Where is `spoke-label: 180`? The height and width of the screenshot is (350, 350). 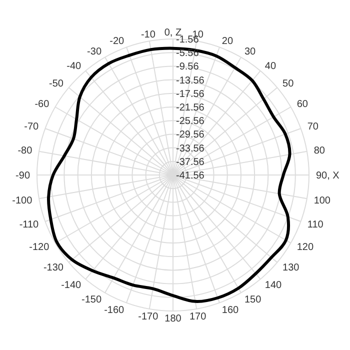
spoke-label: 180 is located at coordinates (173, 319).